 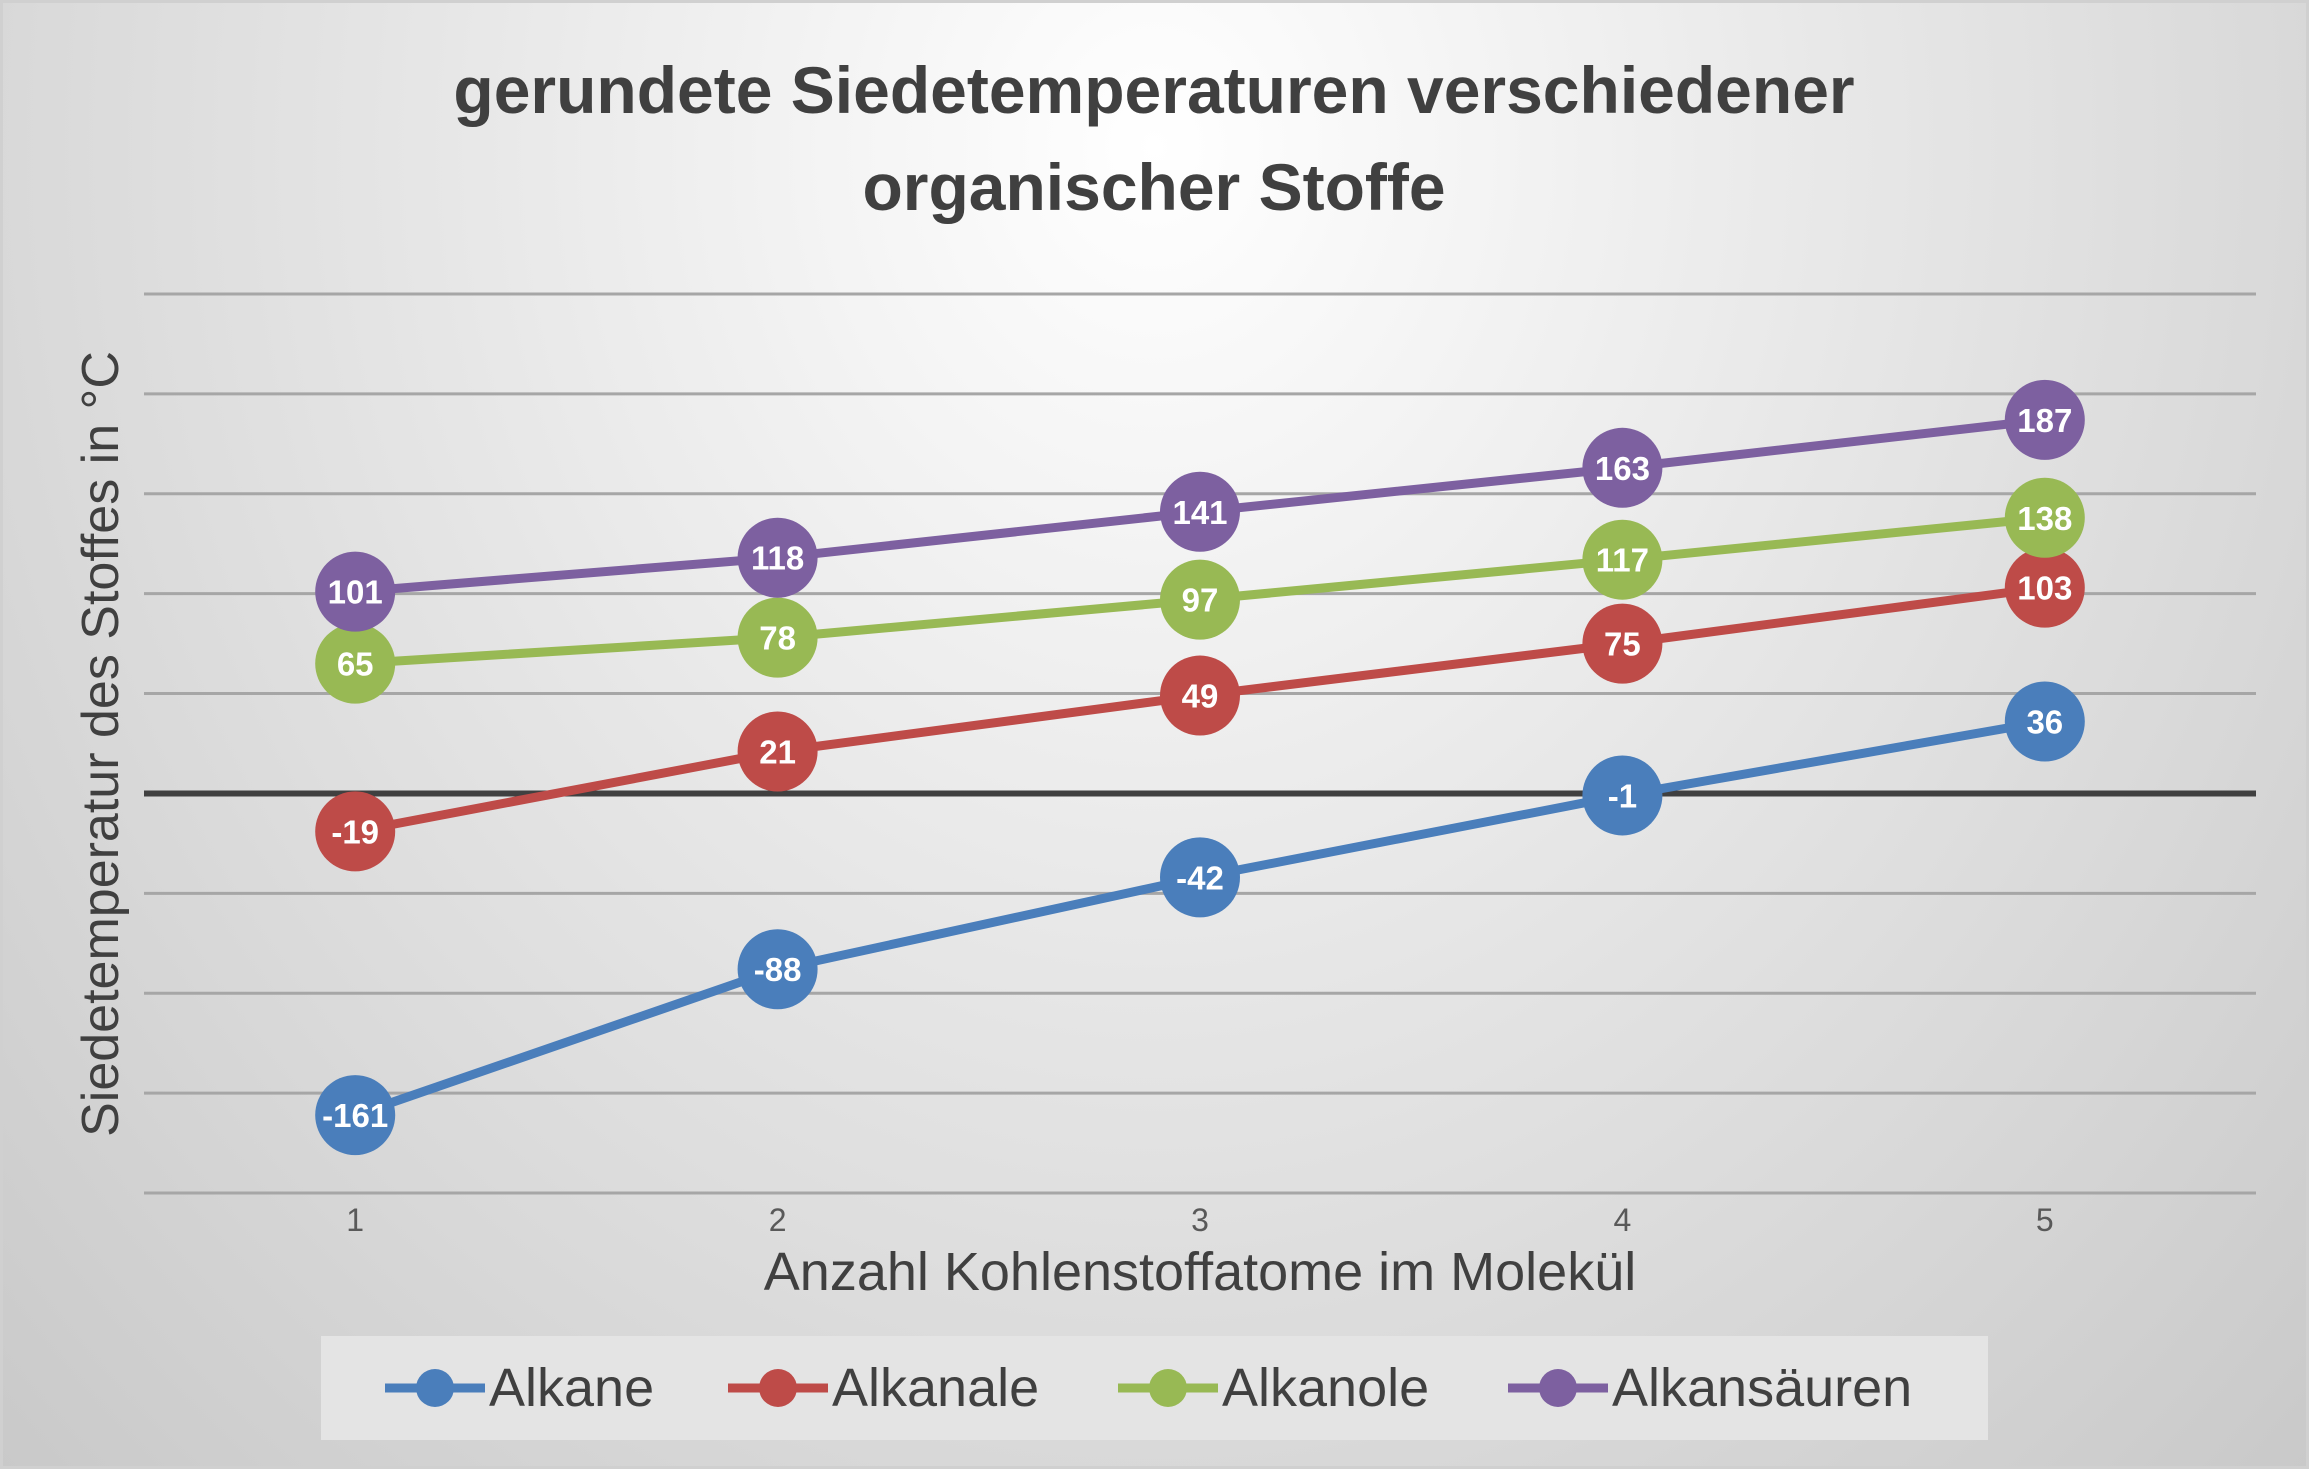 I want to click on legend-label: Alkanale, so click(x=935, y=1388).